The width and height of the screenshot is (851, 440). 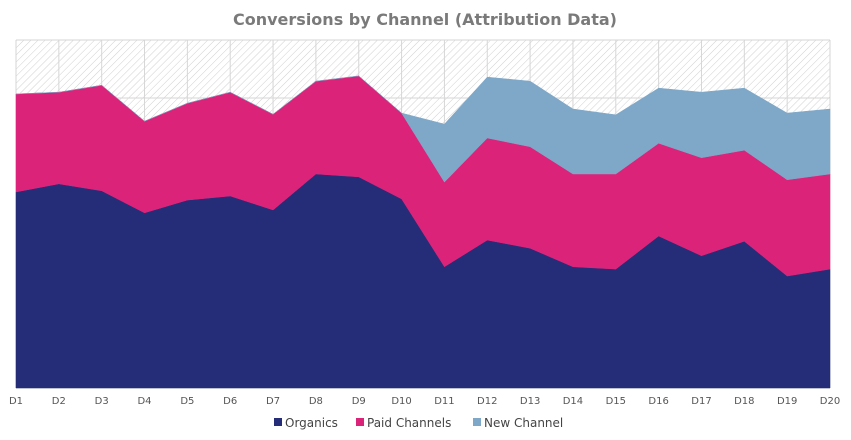 I want to click on x-tick-label: D18, so click(x=744, y=401).